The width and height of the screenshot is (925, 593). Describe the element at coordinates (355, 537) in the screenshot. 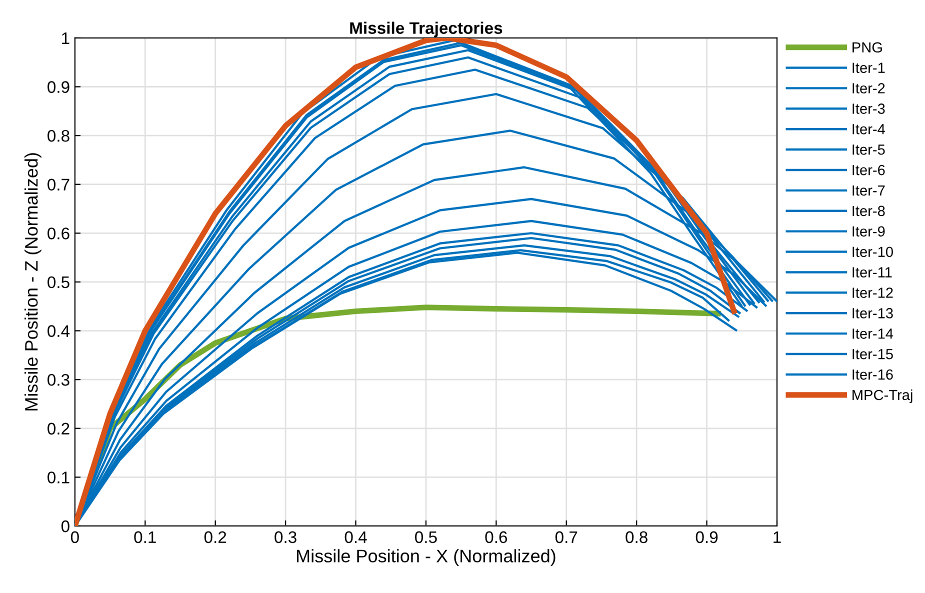

I see `x-tick-label: 0.4` at that location.